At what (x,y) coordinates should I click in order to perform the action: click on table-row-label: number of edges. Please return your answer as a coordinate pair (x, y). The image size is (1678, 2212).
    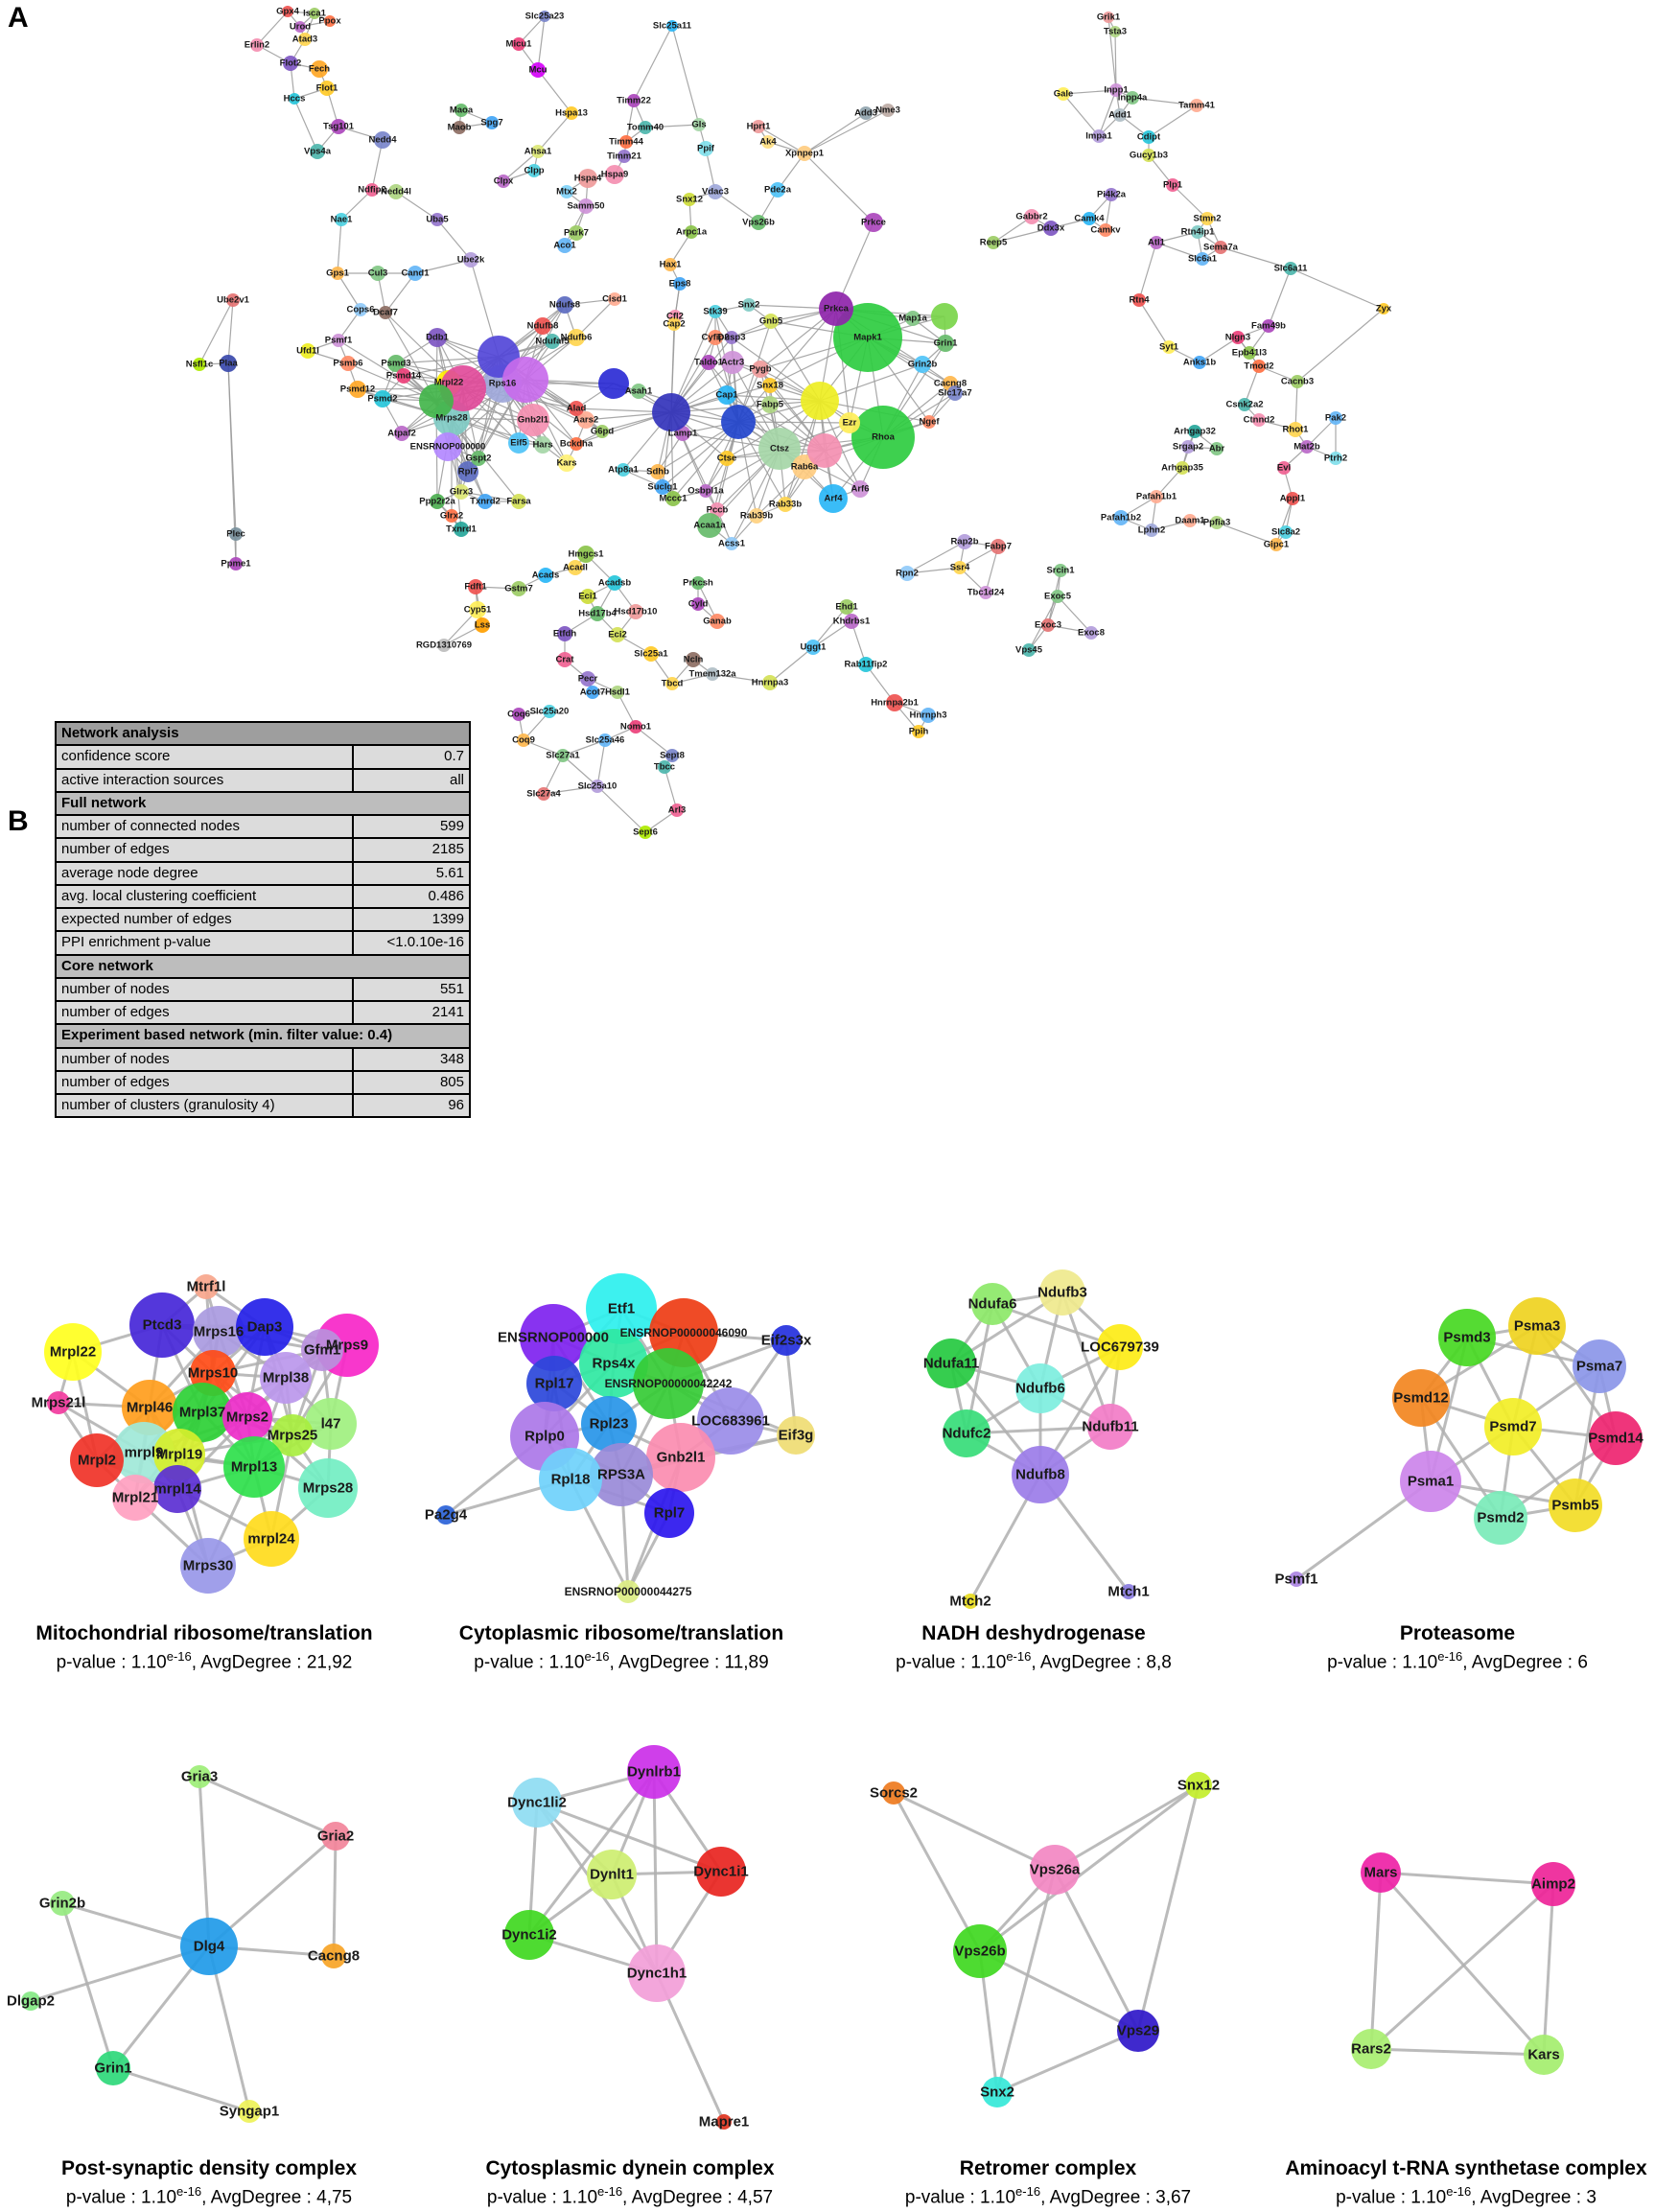
    Looking at the image, I should click on (204, 1082).